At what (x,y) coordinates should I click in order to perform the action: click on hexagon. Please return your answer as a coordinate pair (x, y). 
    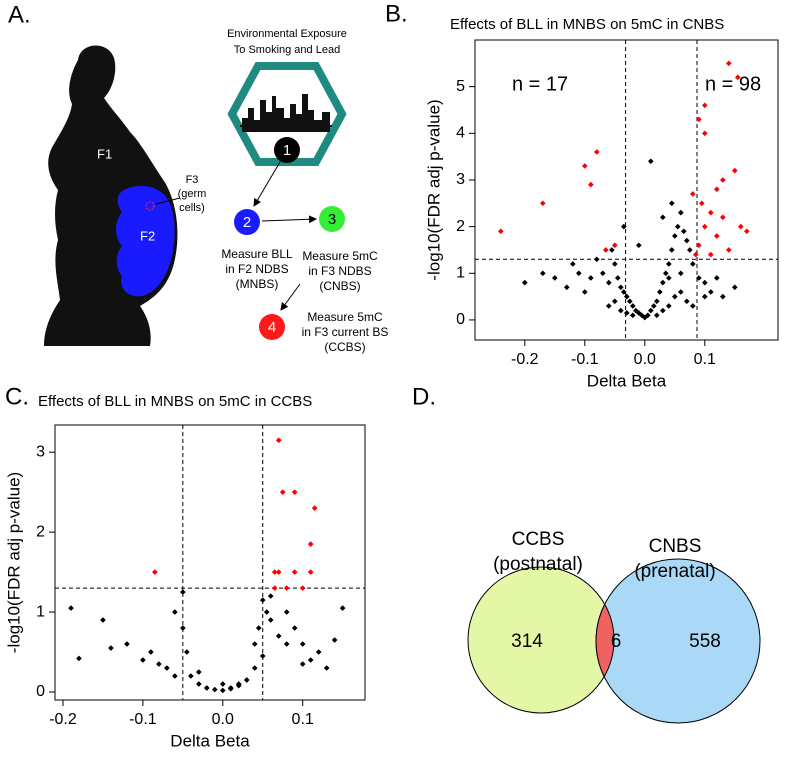
    Looking at the image, I should click on (287, 114).